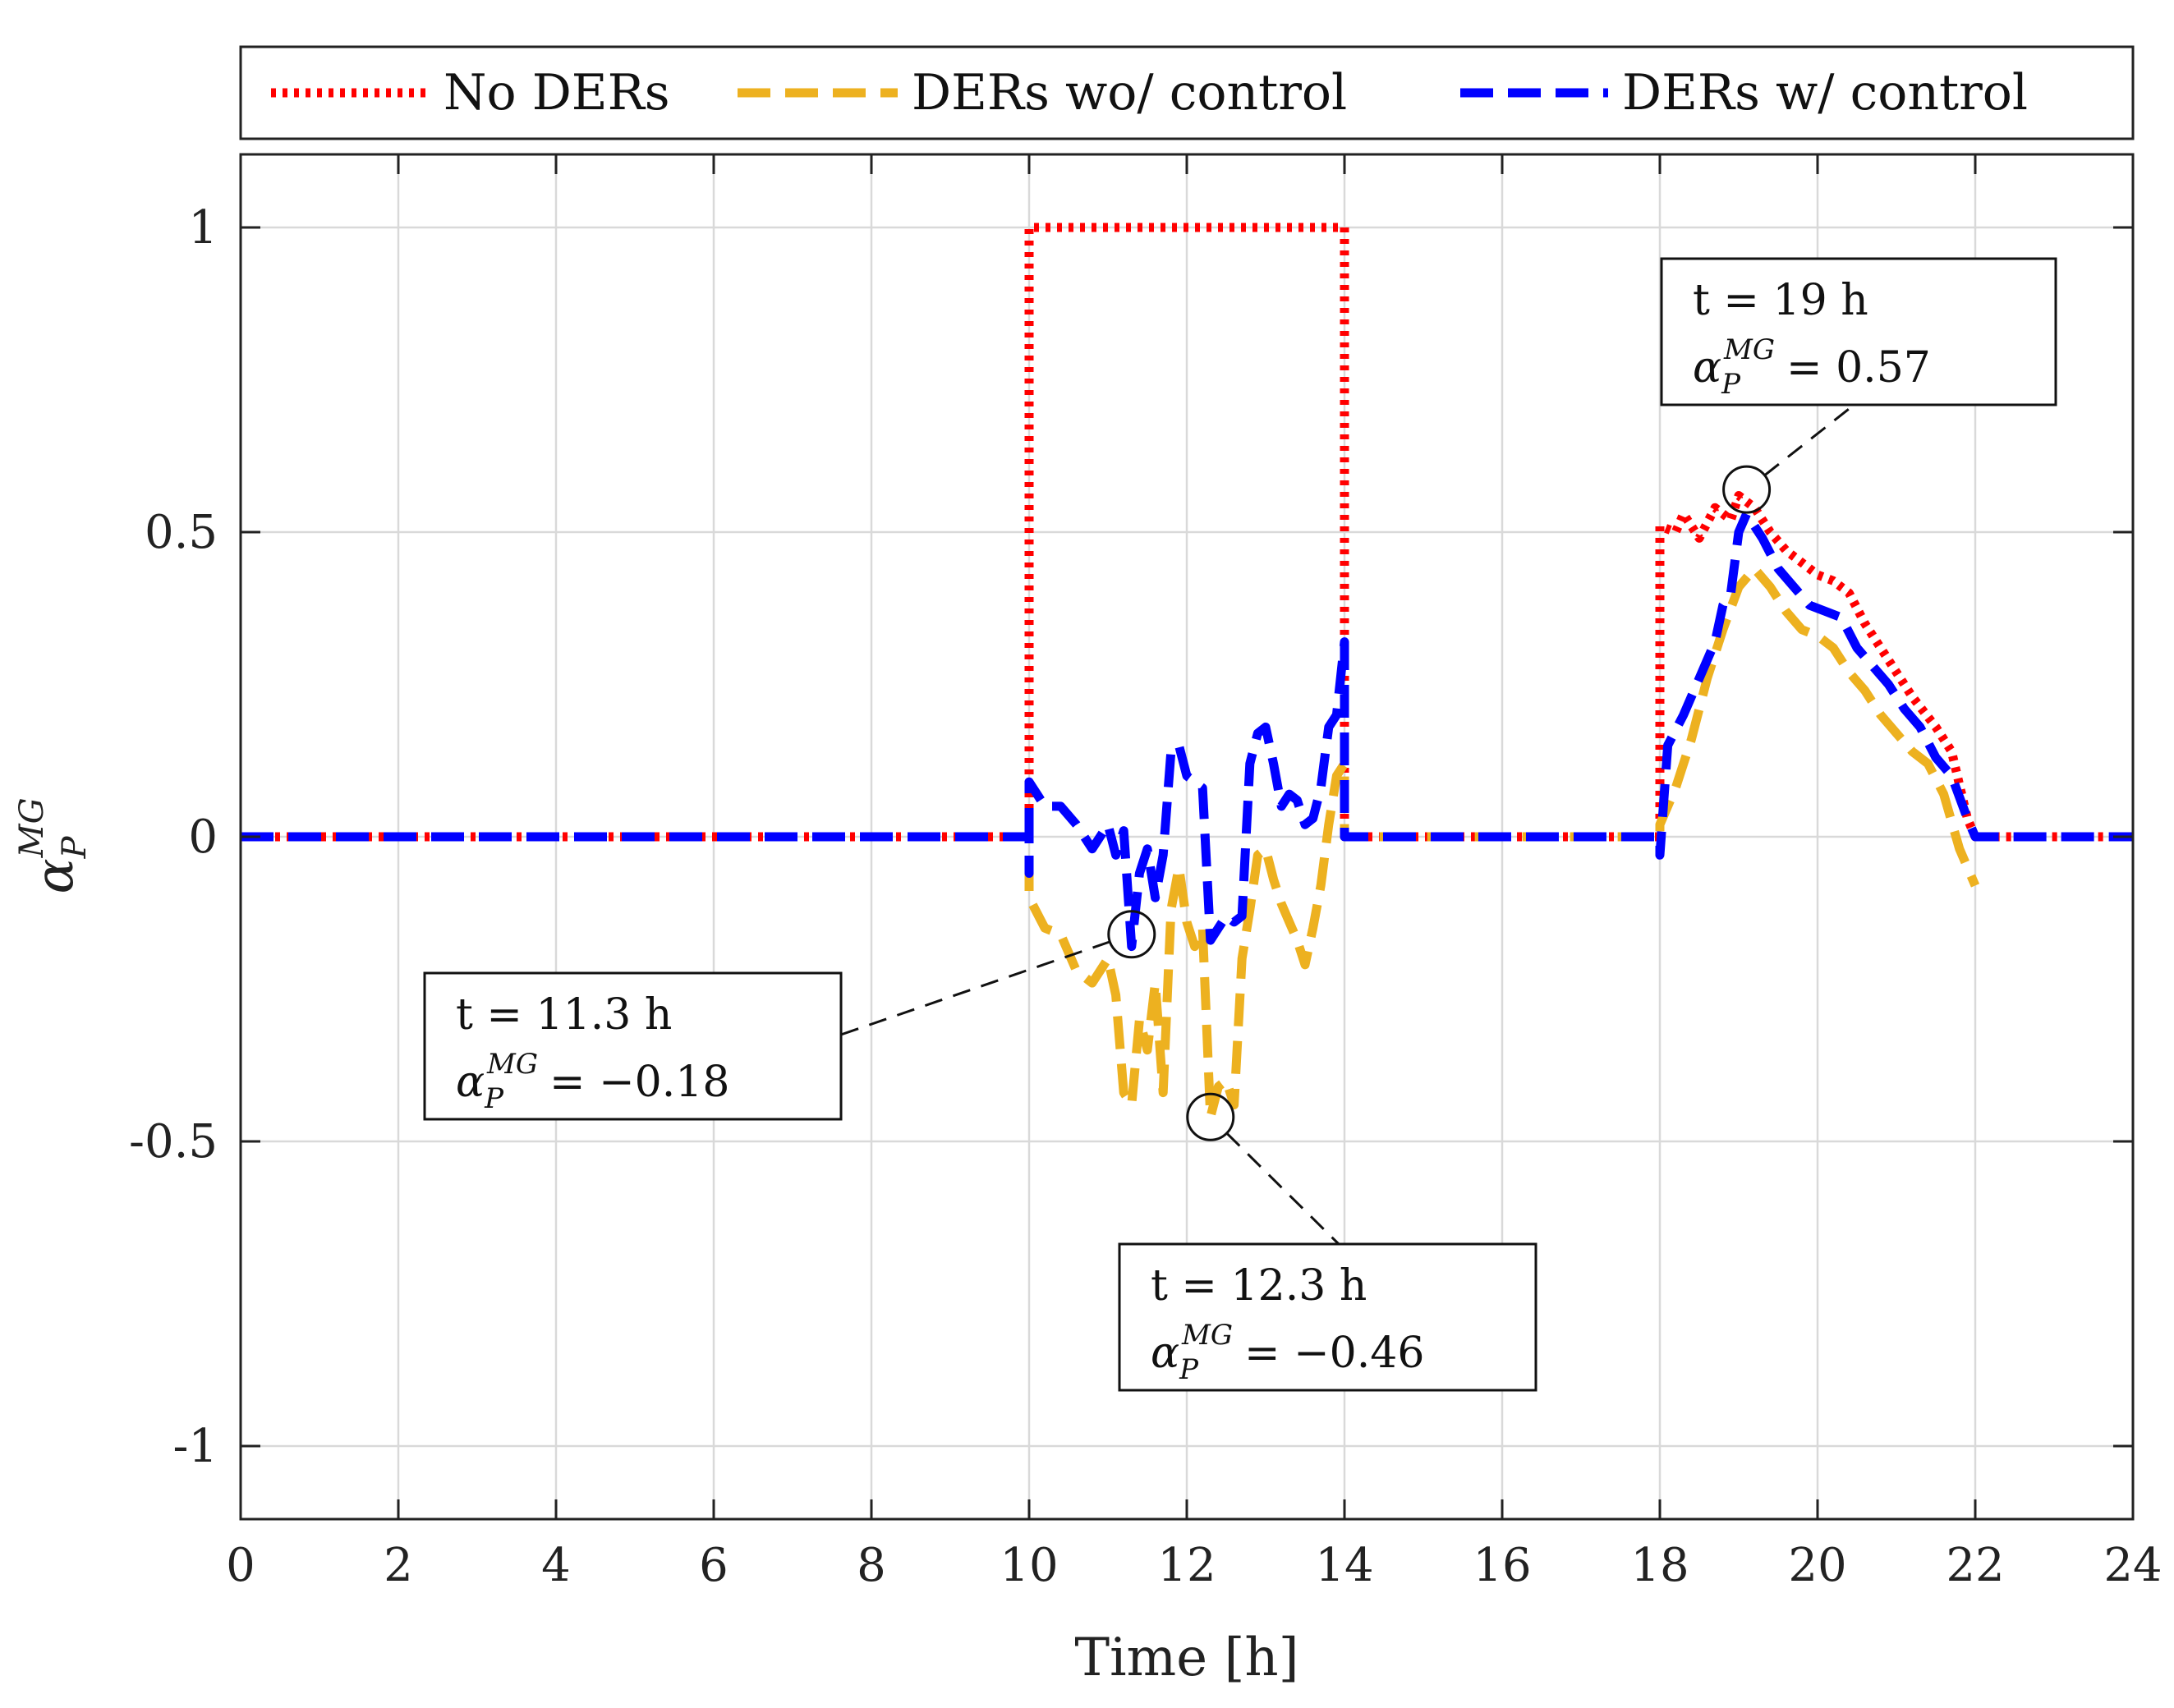  I want to click on x-tick-label: 4, so click(556, 1565).